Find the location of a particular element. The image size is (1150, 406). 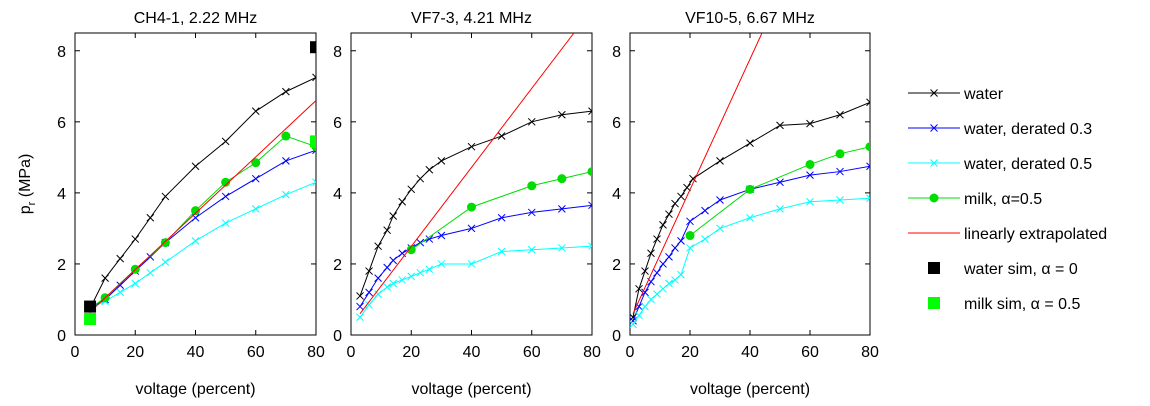

x-tick-label: 80 is located at coordinates (316, 352).